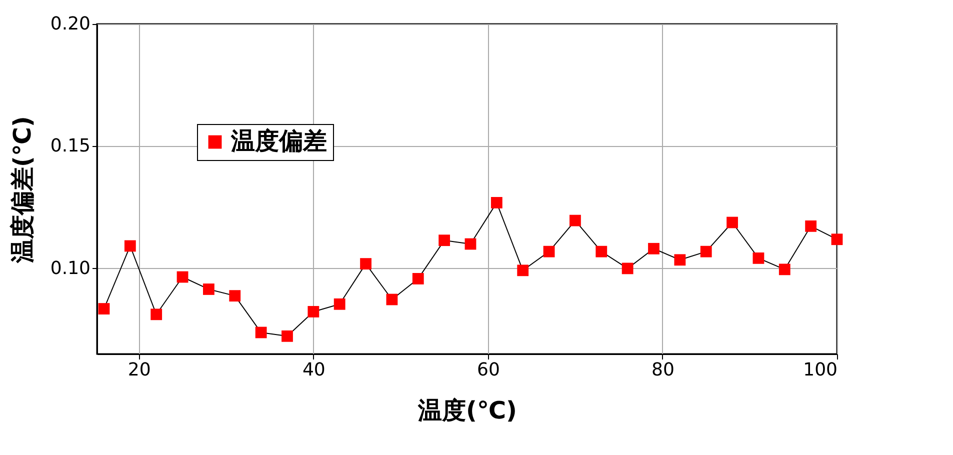  Describe the element at coordinates (139, 370) in the screenshot. I see `x-tick-label: 20` at that location.